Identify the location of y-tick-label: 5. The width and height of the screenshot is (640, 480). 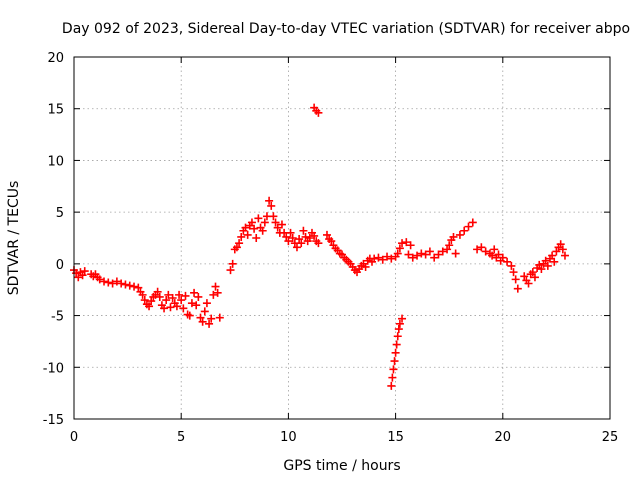
(60, 213).